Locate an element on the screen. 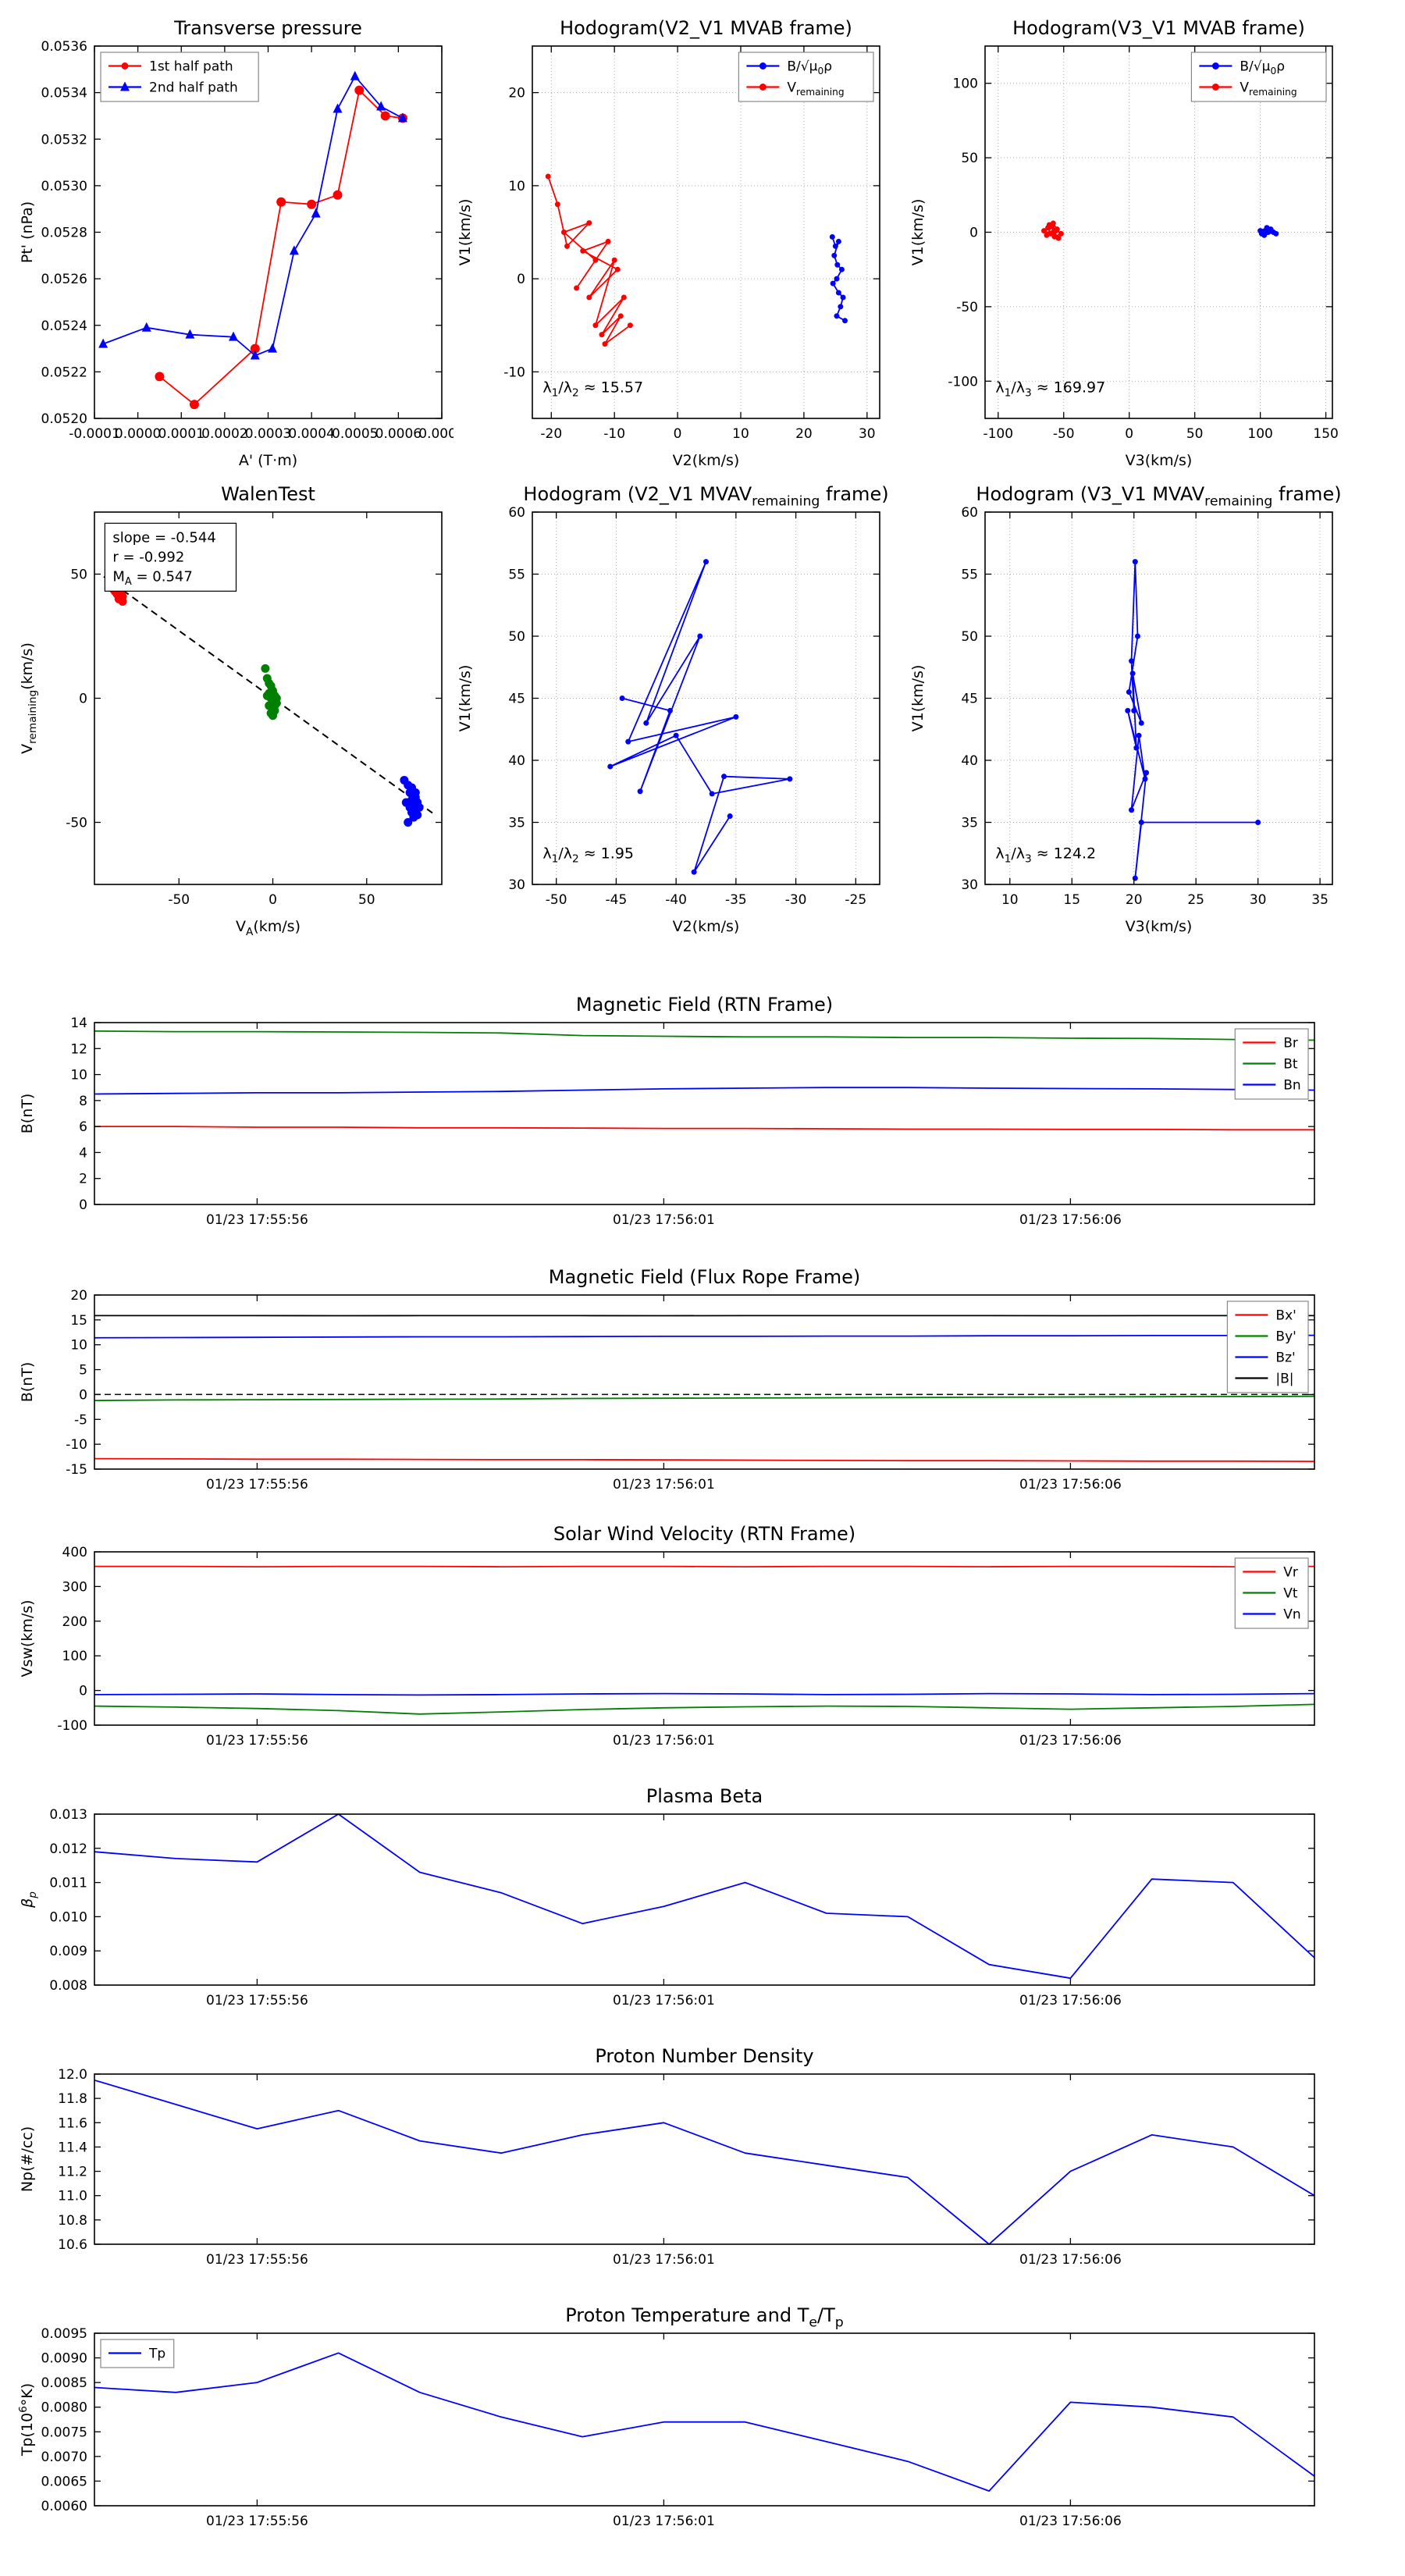  svg-text: 2nd half path is located at coordinates (194, 88).